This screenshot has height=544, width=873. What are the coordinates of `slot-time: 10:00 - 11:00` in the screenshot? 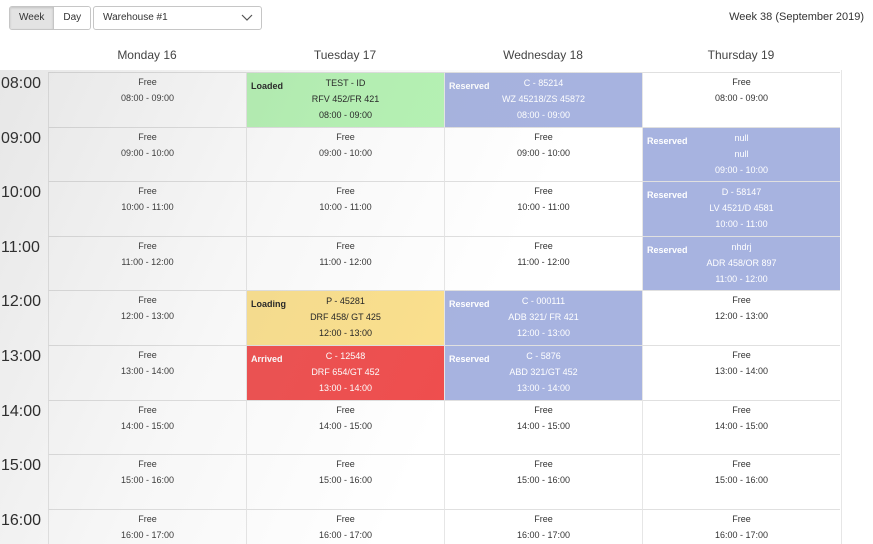 It's located at (543, 207).